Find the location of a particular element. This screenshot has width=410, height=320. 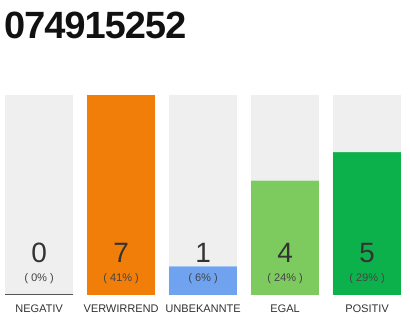

x-tick-label: EGAL is located at coordinates (285, 309).